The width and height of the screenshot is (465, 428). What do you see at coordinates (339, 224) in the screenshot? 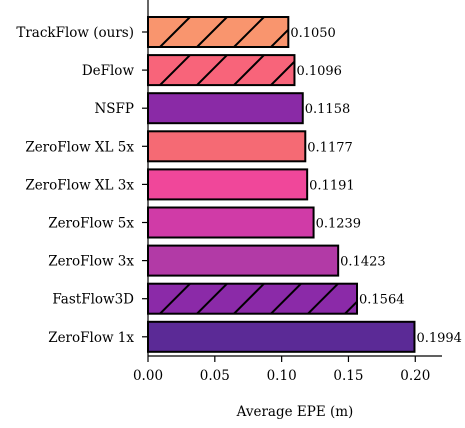
I see `value-label-zeroflow-5x: 0.1239` at bounding box center [339, 224].